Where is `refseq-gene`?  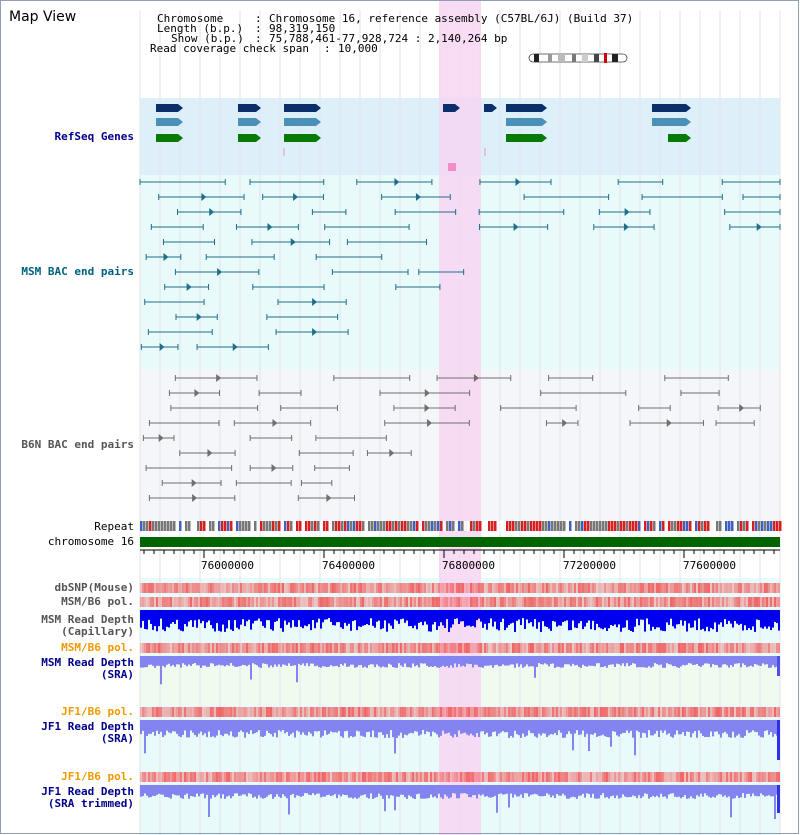
refseq-gene is located at coordinates (449, 108).